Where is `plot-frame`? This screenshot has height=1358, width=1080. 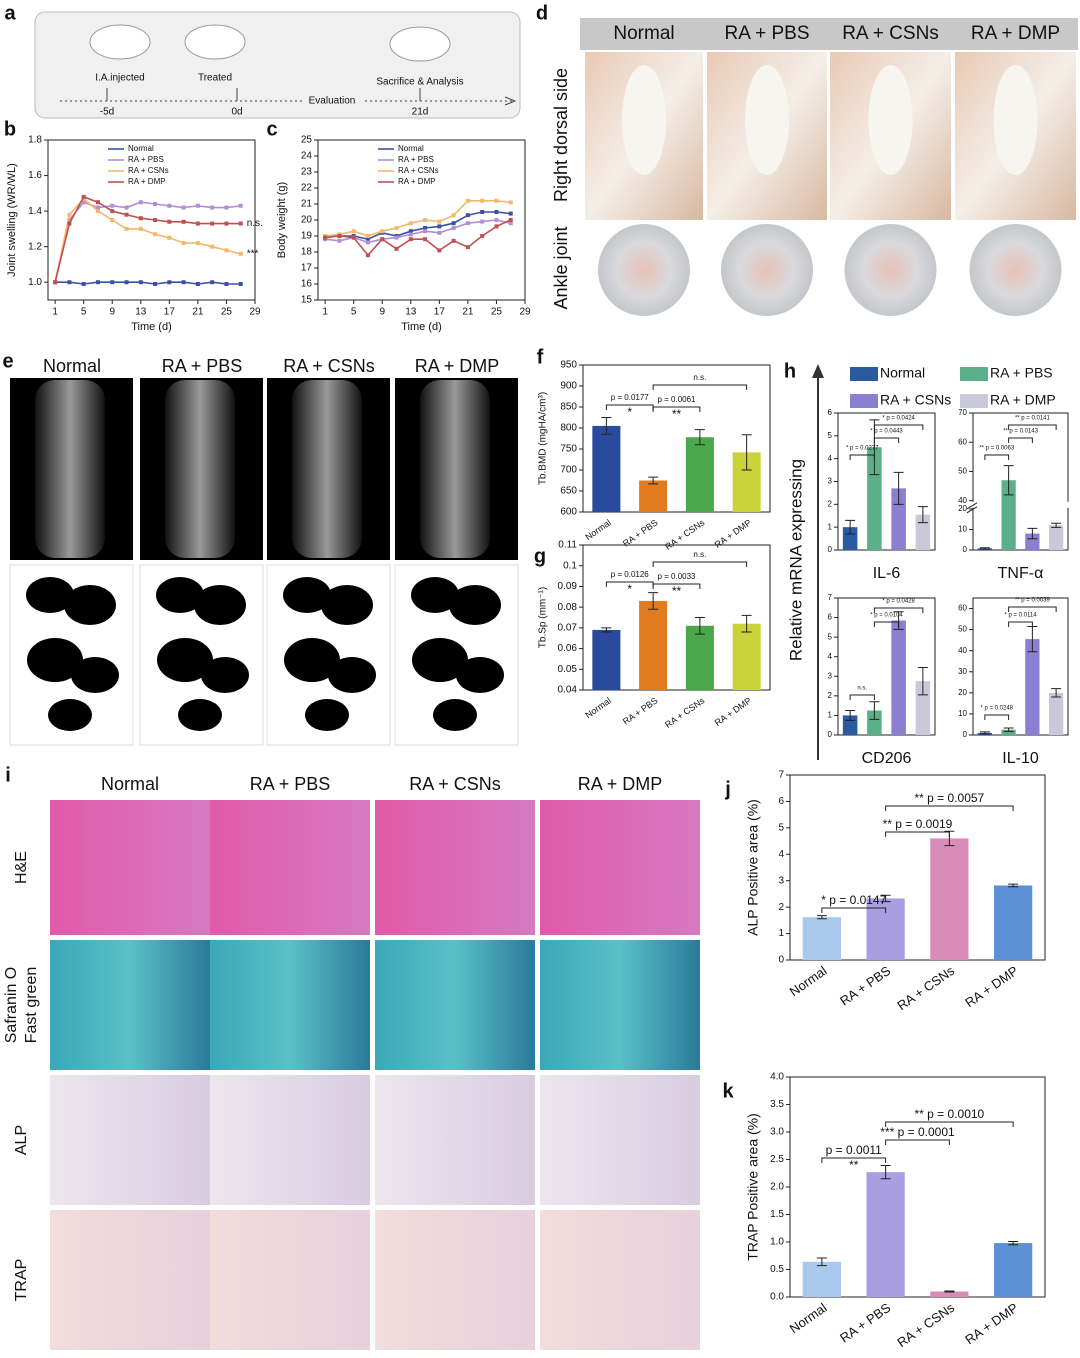 plot-frame is located at coordinates (151, 220).